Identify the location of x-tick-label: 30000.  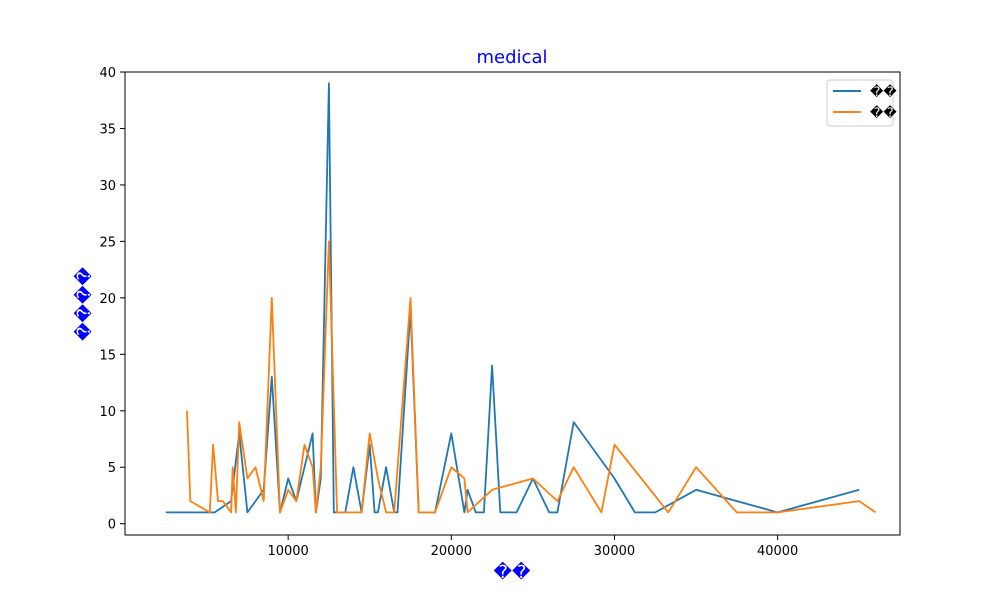
(614, 551).